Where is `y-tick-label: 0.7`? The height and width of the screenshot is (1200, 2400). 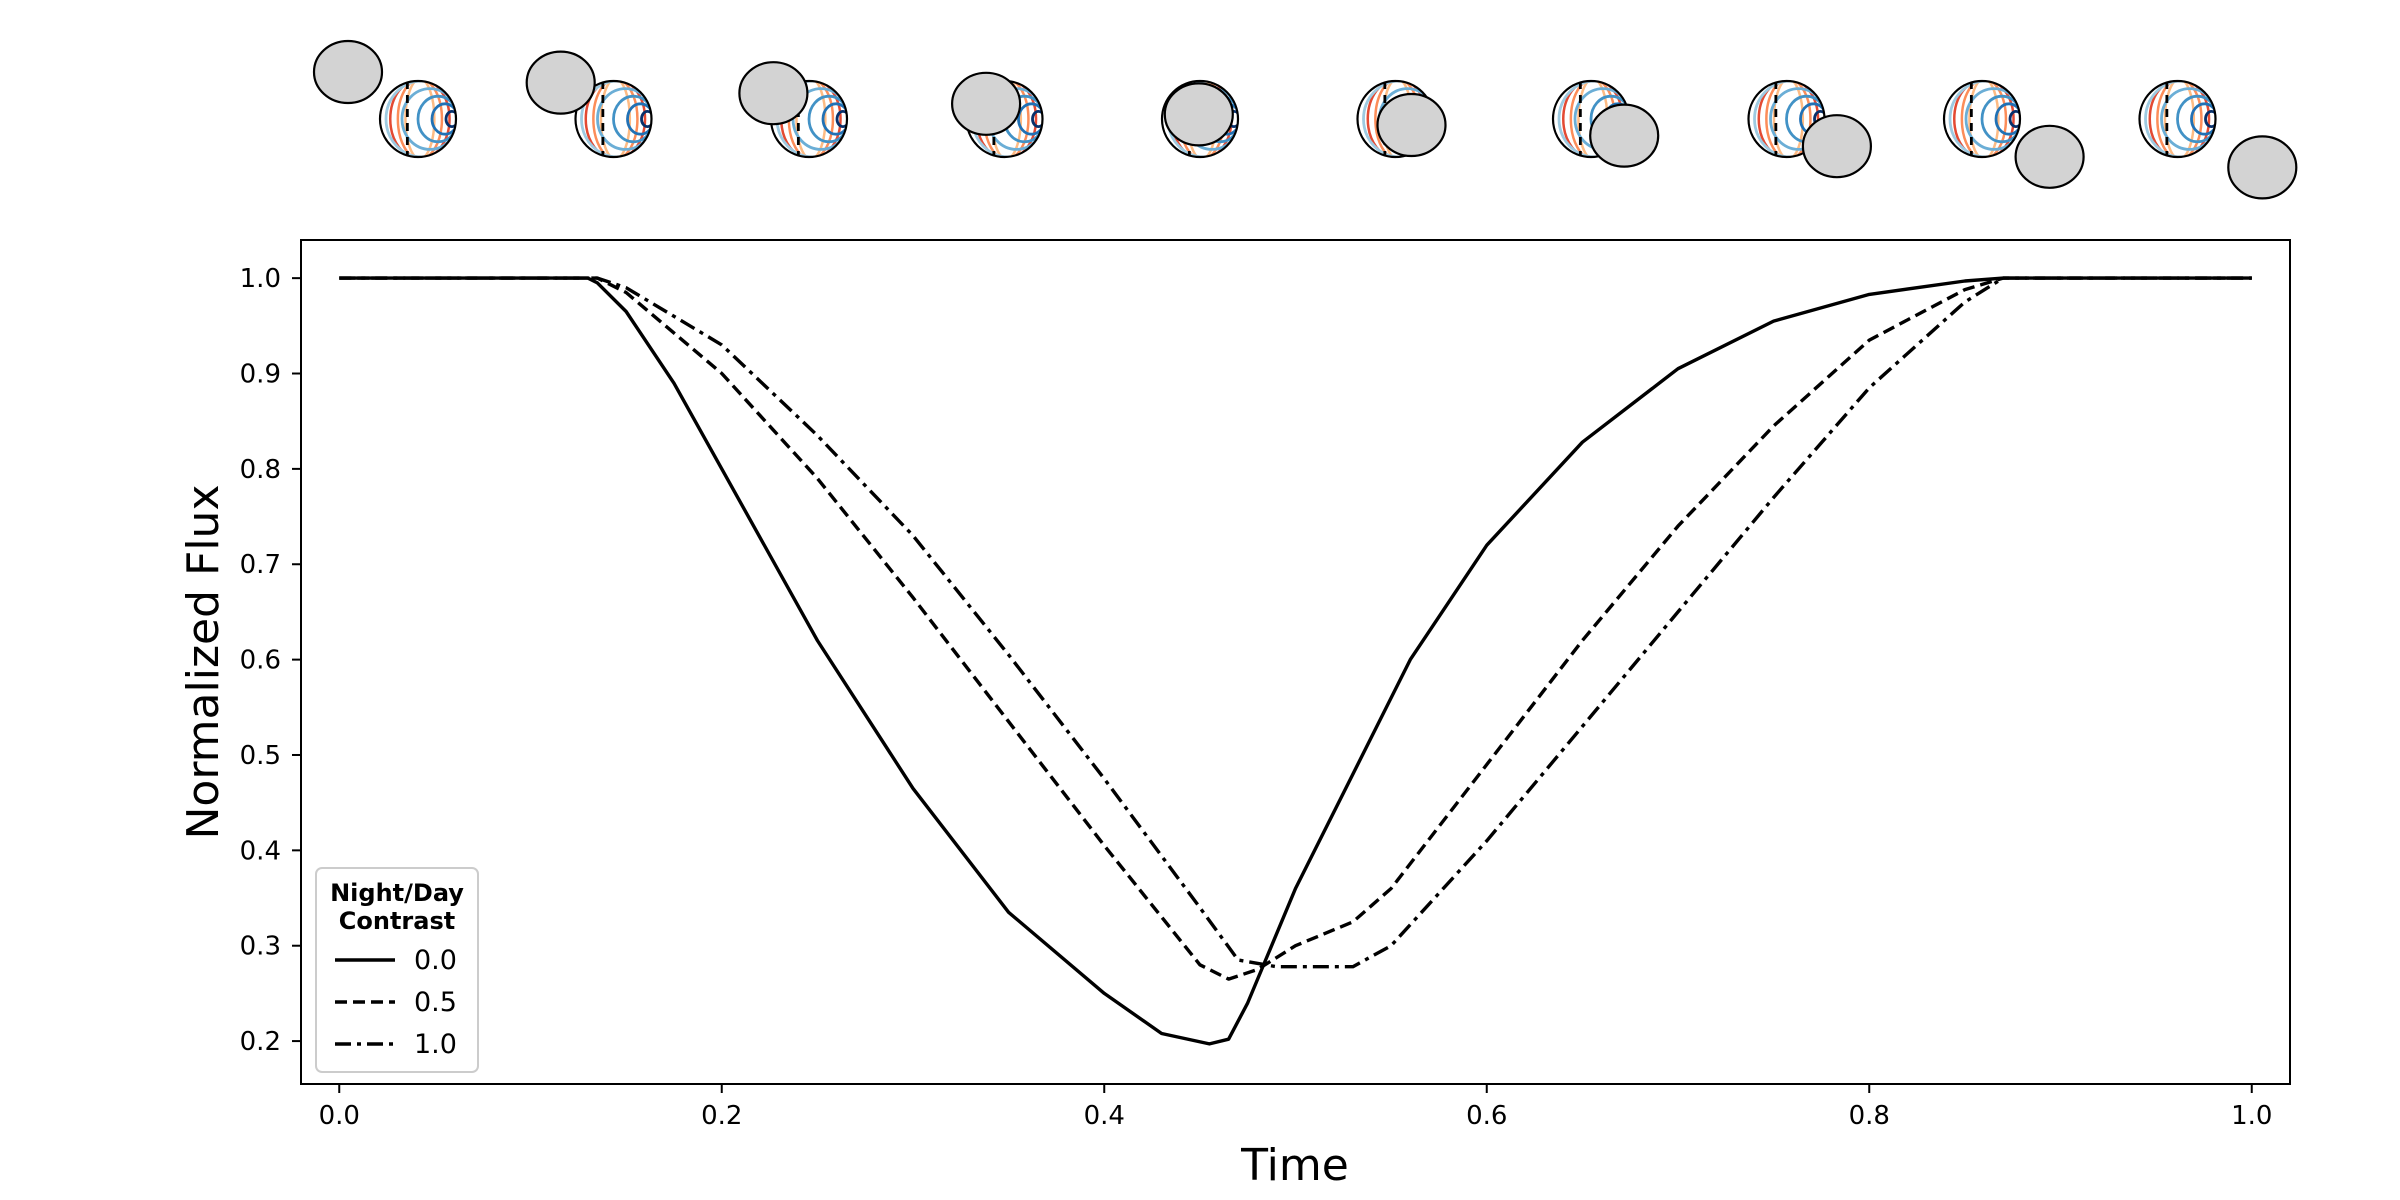 y-tick-label: 0.7 is located at coordinates (260, 565).